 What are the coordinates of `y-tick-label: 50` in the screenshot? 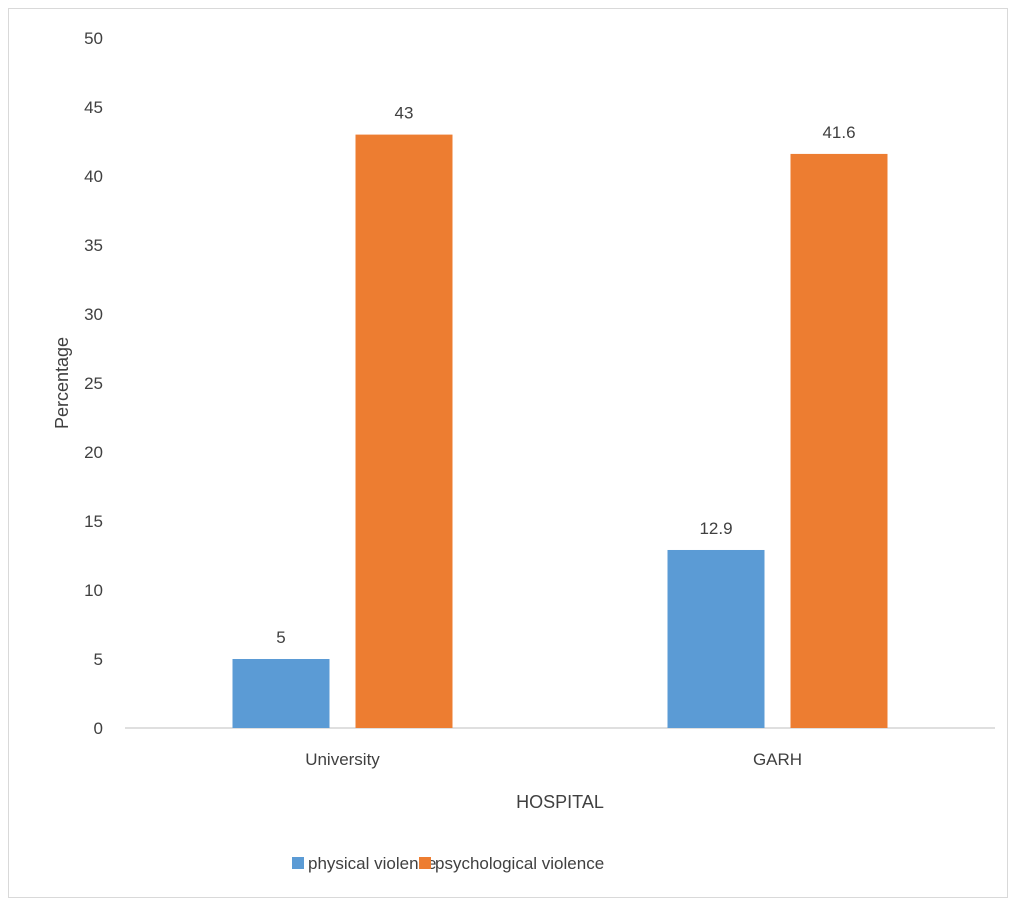 It's located at (93, 38).